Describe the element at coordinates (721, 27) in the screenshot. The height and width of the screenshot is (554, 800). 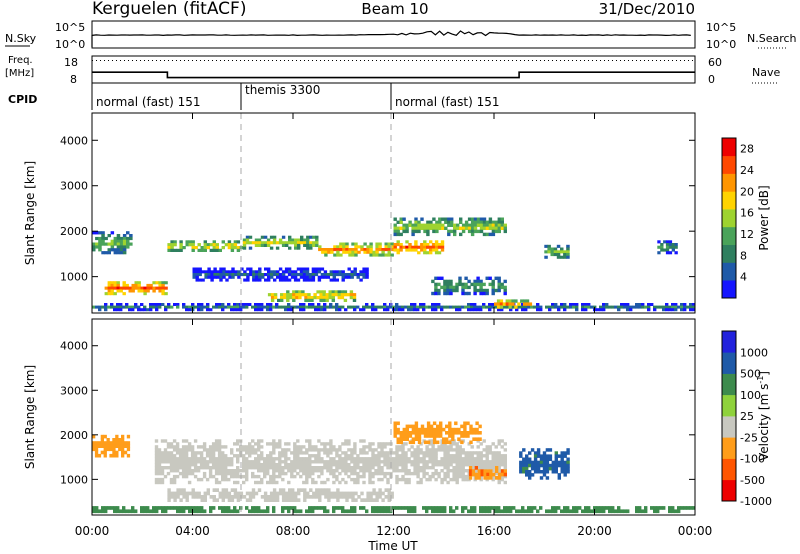
I see `search-tick-top: 10^5` at that location.